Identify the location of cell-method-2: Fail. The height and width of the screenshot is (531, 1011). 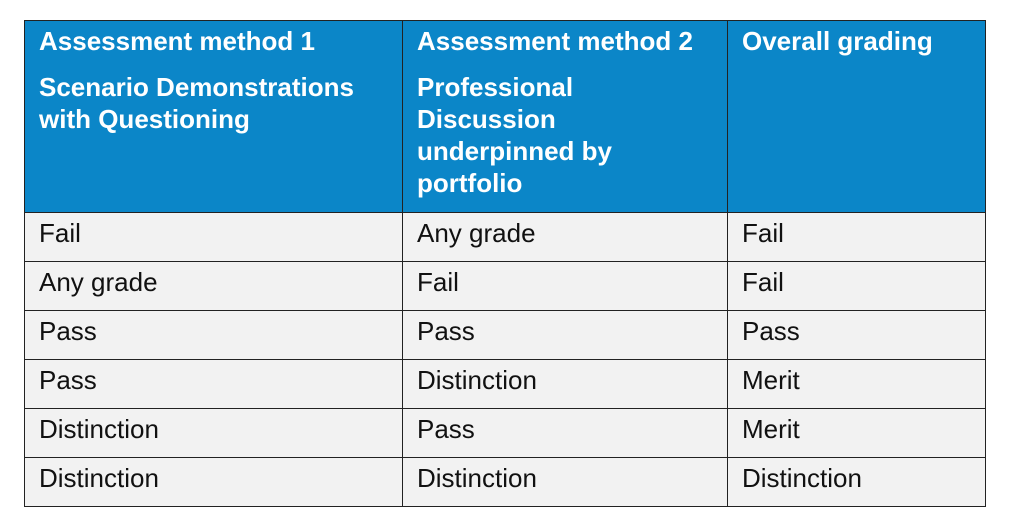
(565, 286).